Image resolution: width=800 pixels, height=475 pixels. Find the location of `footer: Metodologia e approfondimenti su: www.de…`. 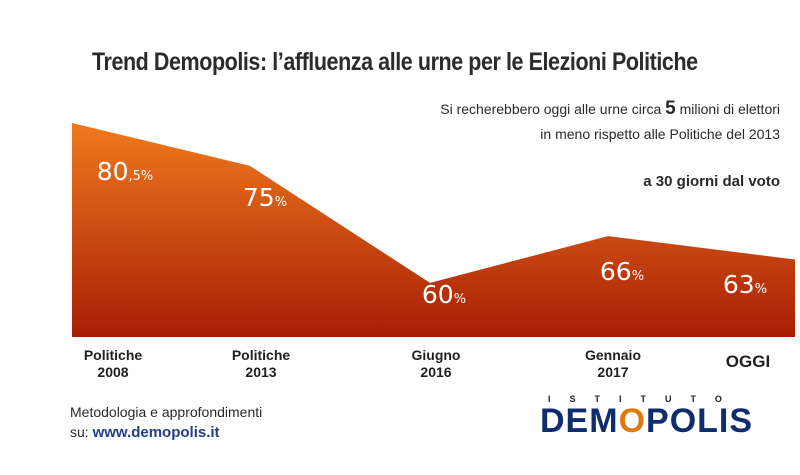

footer: Metodologia e approfondimenti su: www.de… is located at coordinates (166, 422).